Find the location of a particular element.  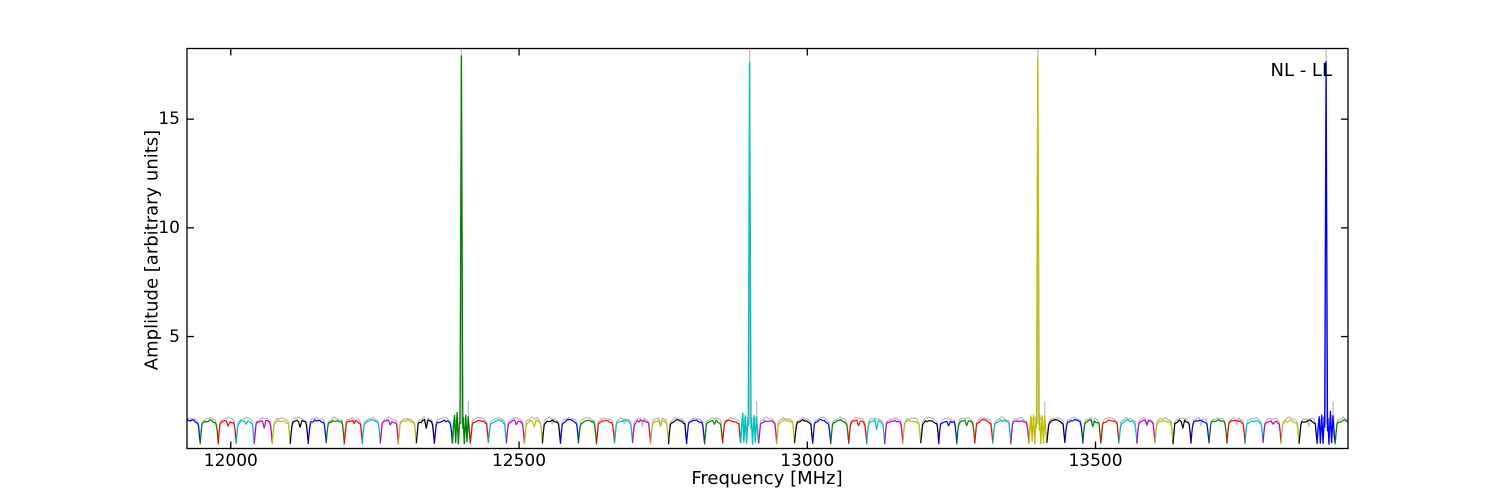

y-tick-label: 5 is located at coordinates (174, 336).